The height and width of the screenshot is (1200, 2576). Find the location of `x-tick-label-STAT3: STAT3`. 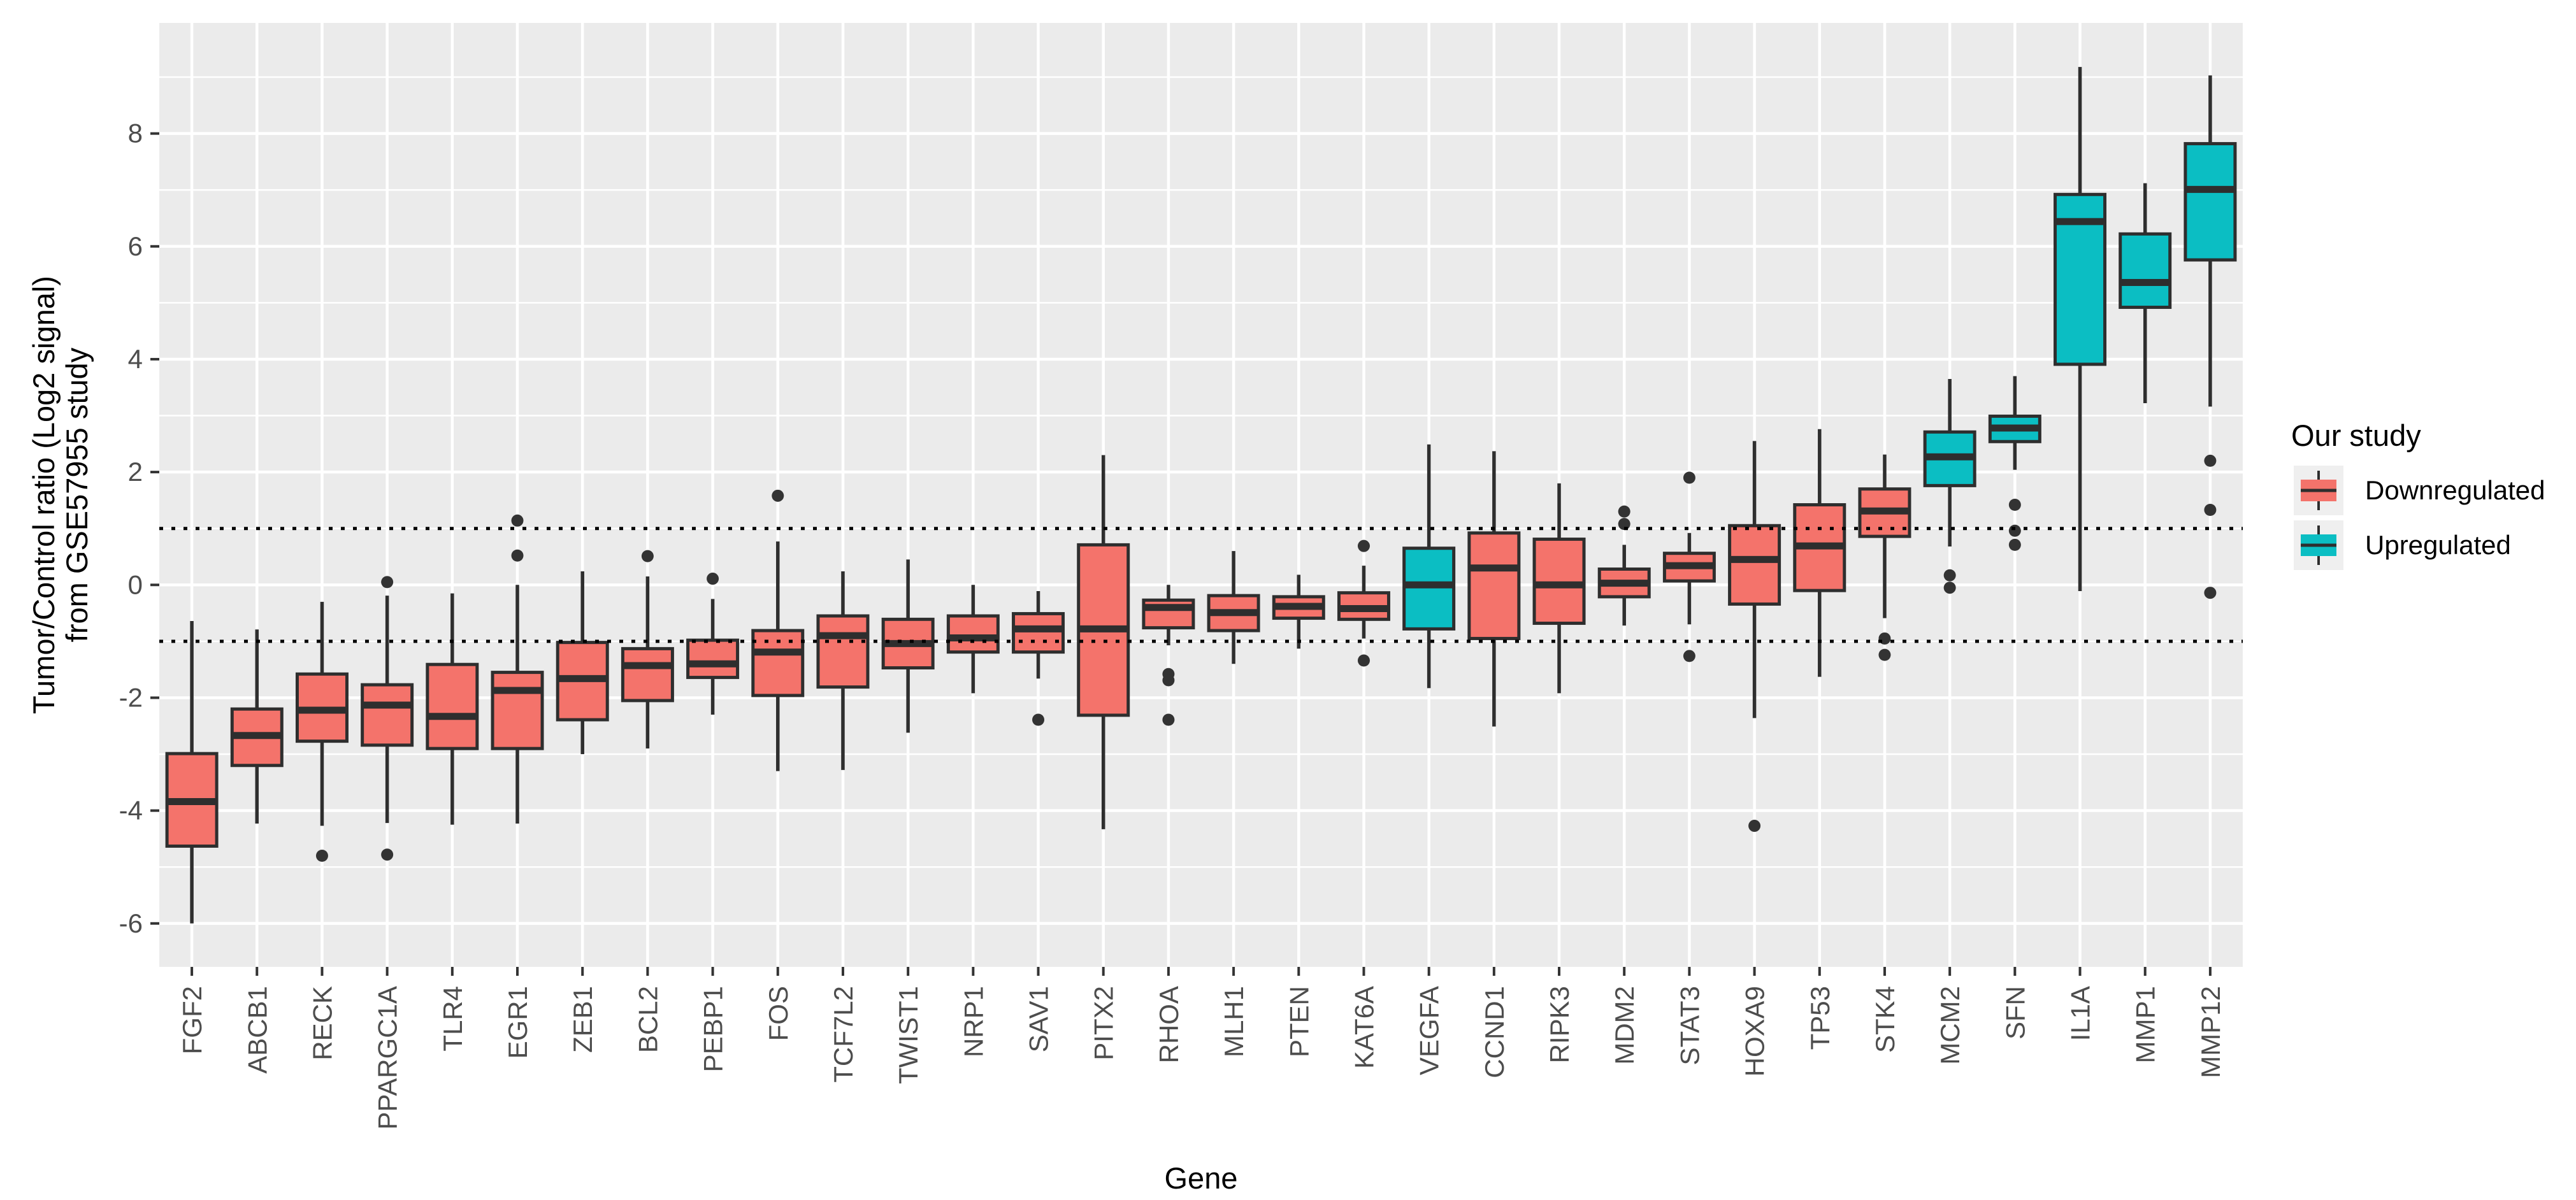

x-tick-label-STAT3: STAT3 is located at coordinates (1689, 1025).